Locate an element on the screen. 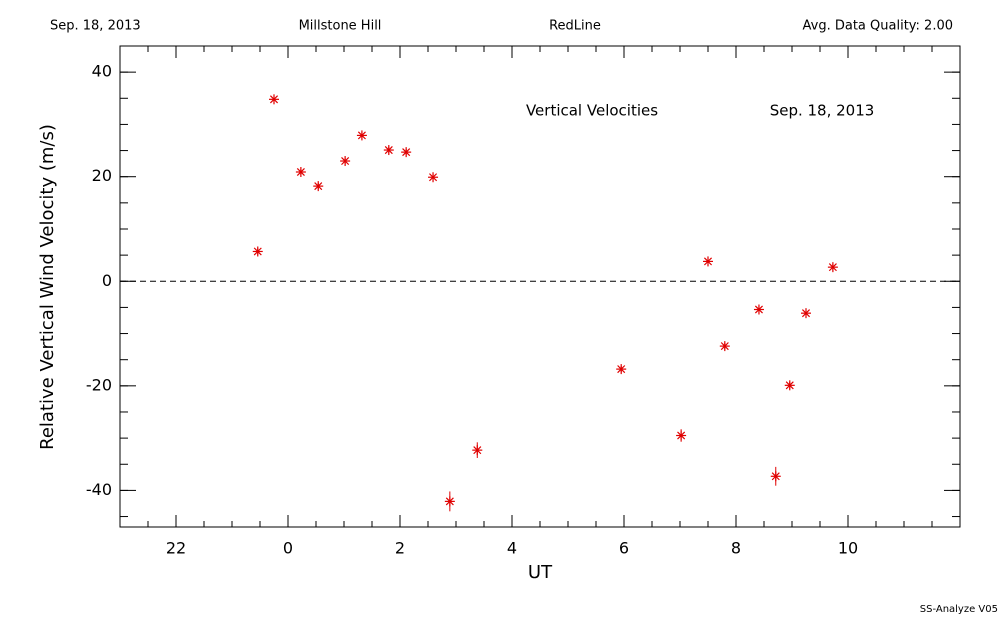  y-axis-label: Relative Vertical Wind Velocity (m/s) is located at coordinates (47, 287).